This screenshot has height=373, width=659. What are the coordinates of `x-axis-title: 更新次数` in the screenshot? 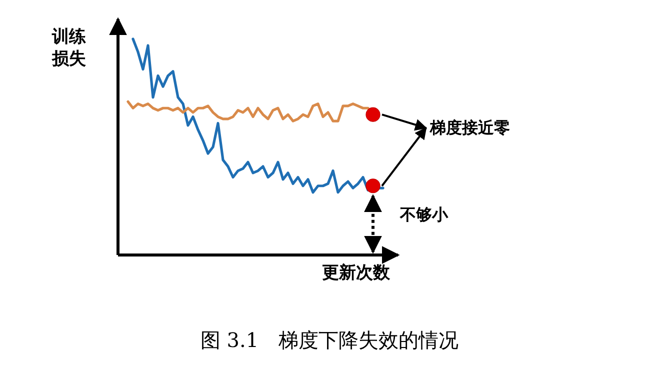 It's located at (355, 273).